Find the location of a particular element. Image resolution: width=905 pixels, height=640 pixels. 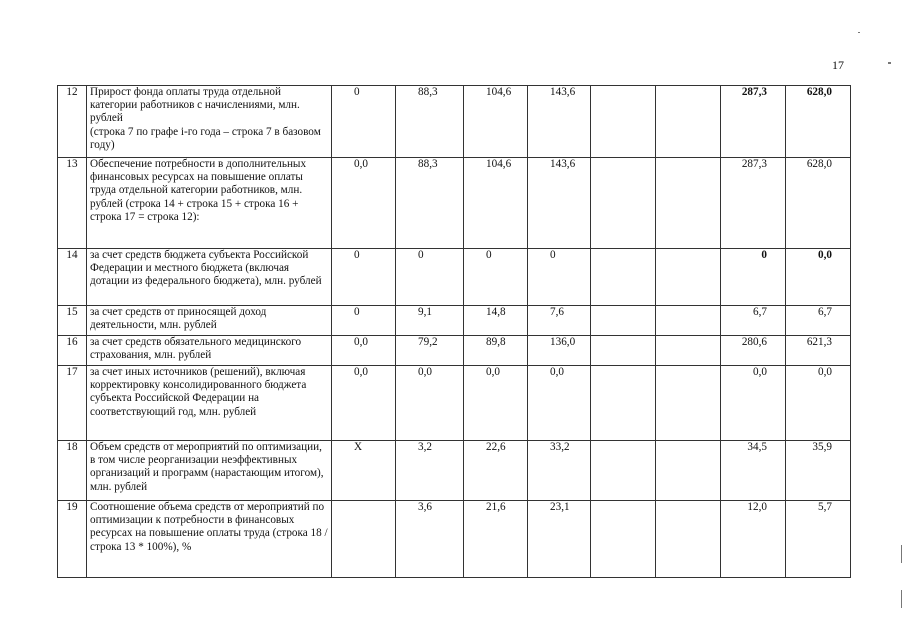

page-number: 17 is located at coordinates (838, 65).